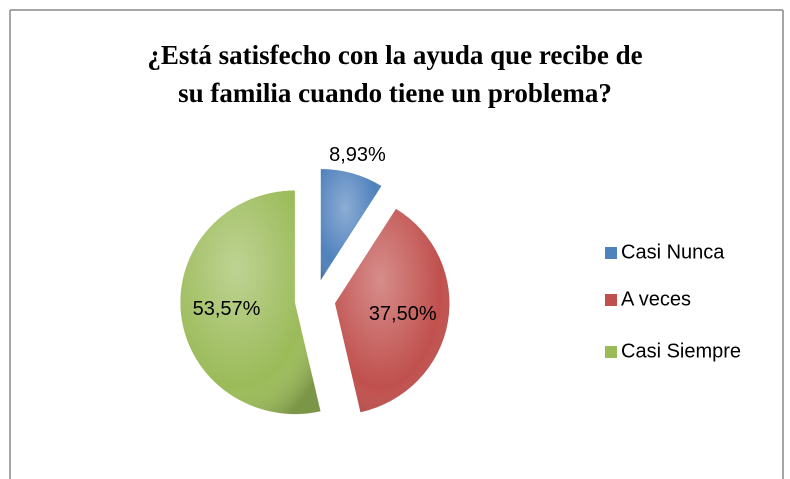 The width and height of the screenshot is (790, 479). What do you see at coordinates (681, 351) in the screenshot?
I see `legend-label: Casi Siempre` at bounding box center [681, 351].